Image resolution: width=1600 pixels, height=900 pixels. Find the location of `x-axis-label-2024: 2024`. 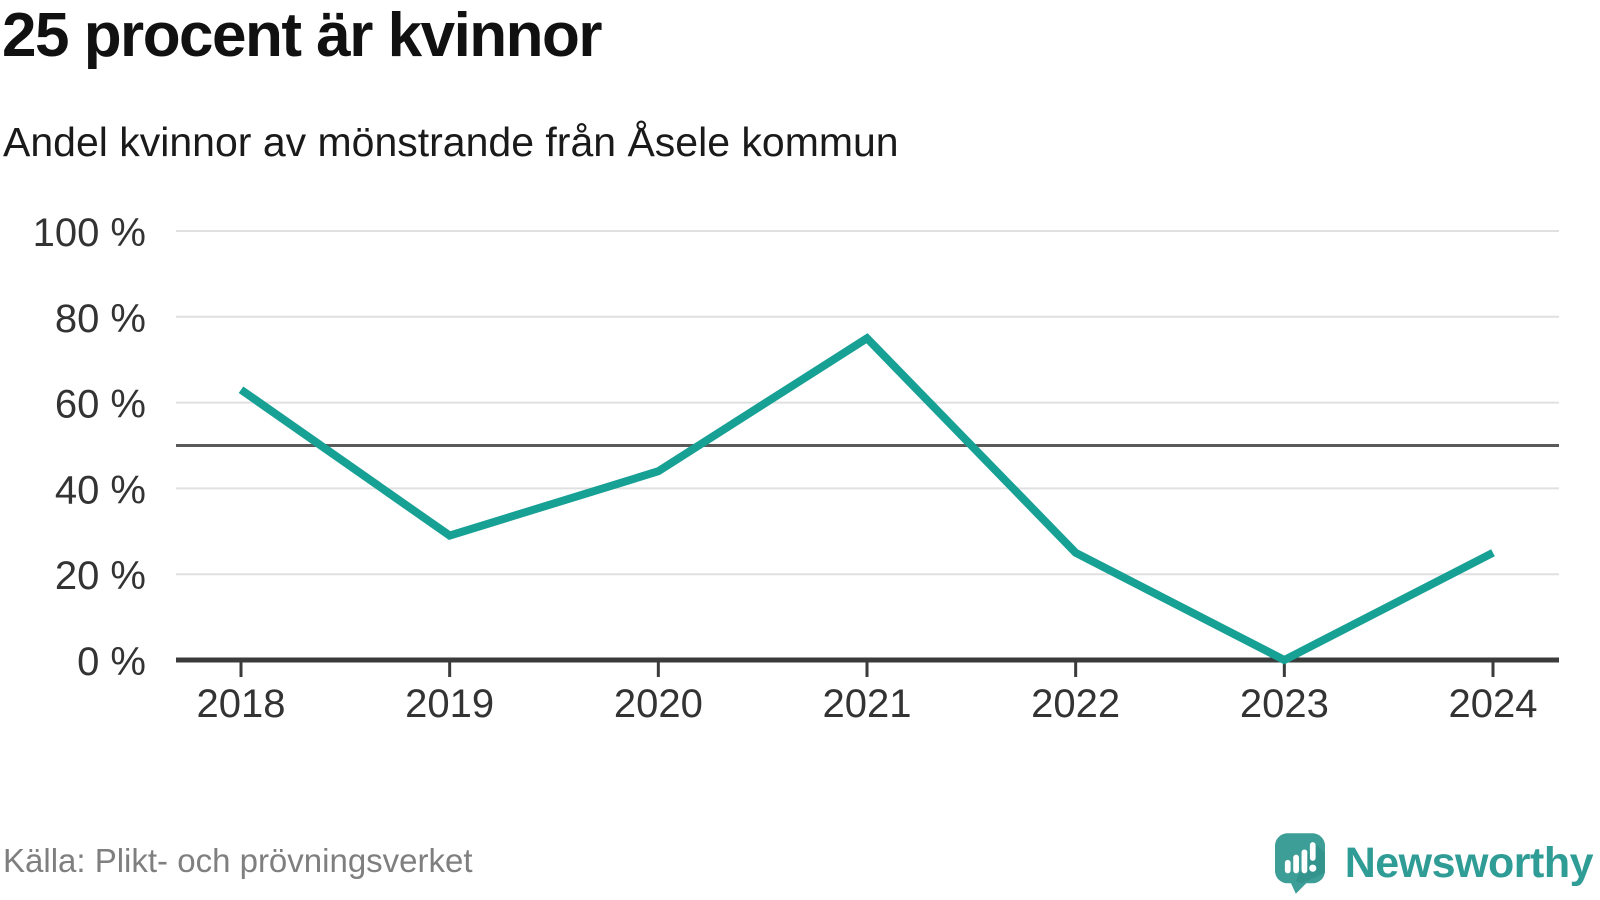

x-axis-label-2024: 2024 is located at coordinates (1493, 704).